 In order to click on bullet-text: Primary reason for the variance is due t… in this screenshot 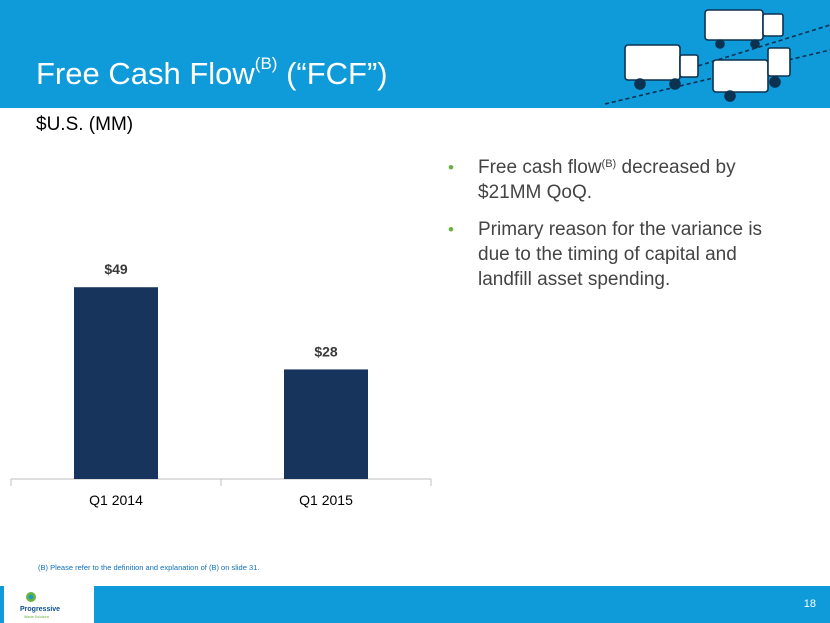, I will do `click(620, 254)`.